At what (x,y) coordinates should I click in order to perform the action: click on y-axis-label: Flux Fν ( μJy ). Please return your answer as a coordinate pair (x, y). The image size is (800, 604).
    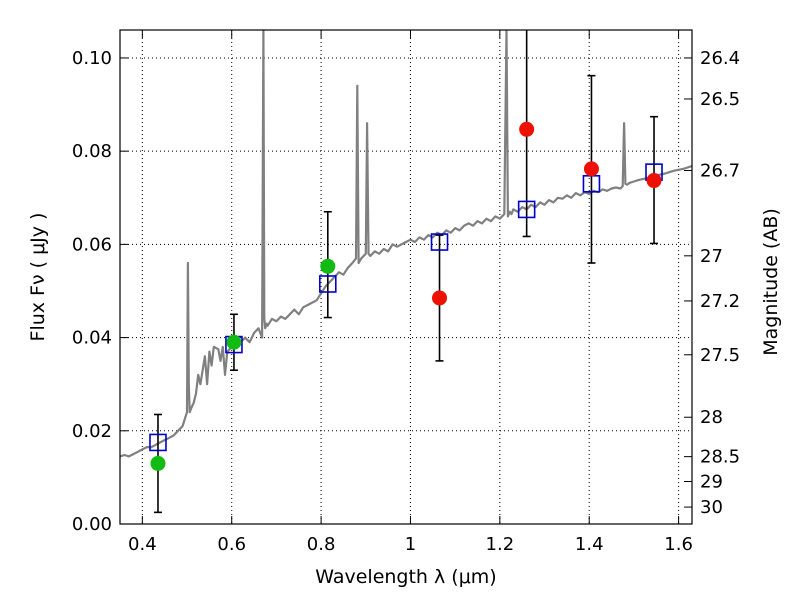
    Looking at the image, I should click on (38, 277).